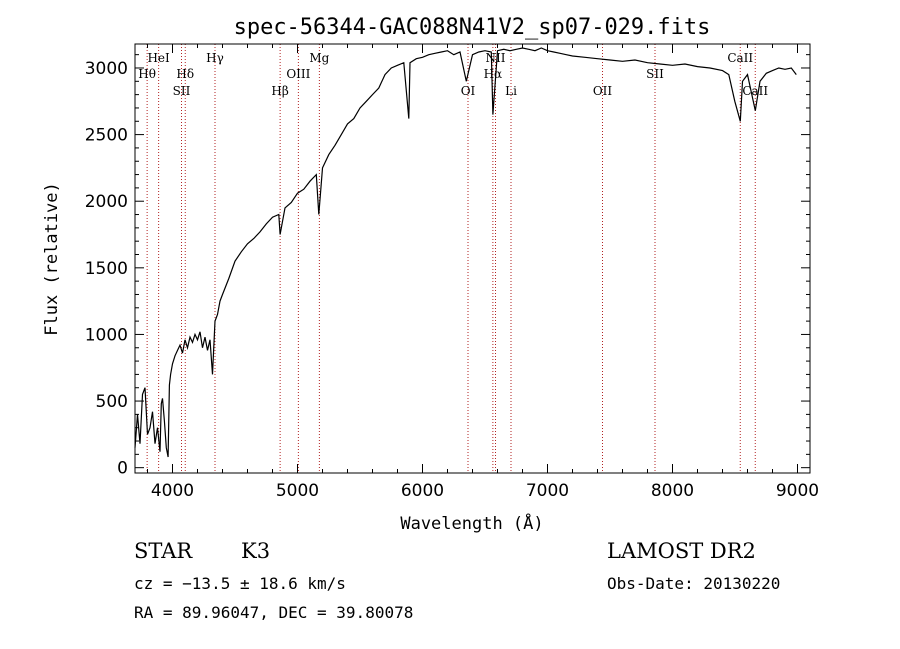  What do you see at coordinates (694, 583) in the screenshot?
I see `observation-date: Obs-Date: 20130220` at bounding box center [694, 583].